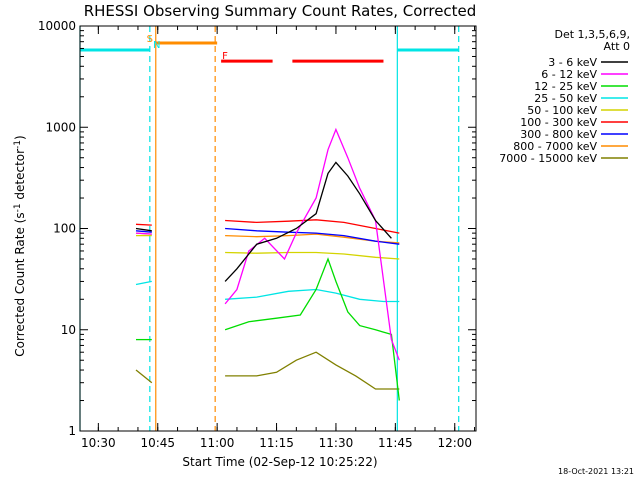  Describe the element at coordinates (565, 86) in the screenshot. I see `legend-label-2: 12 - 25 keV` at that location.